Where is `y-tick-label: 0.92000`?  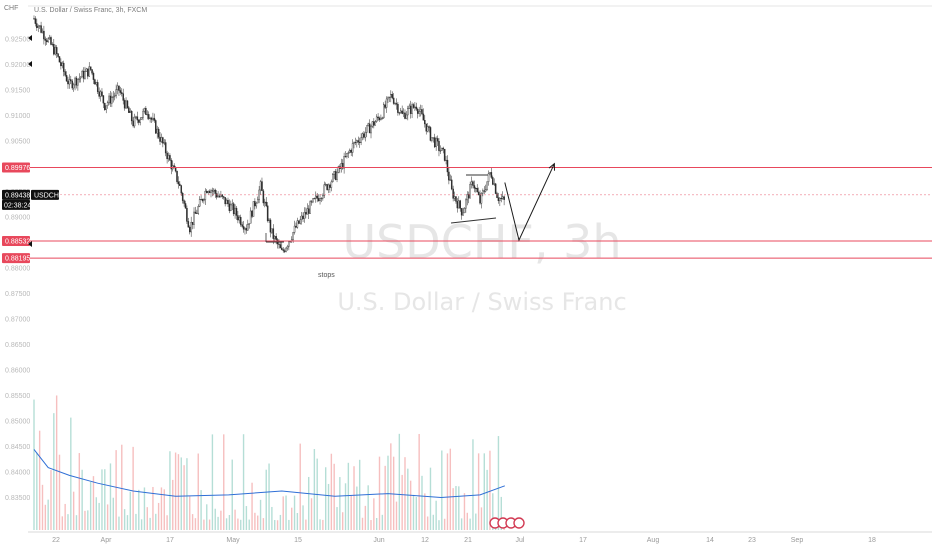 y-tick-label: 0.92000 is located at coordinates (17, 65).